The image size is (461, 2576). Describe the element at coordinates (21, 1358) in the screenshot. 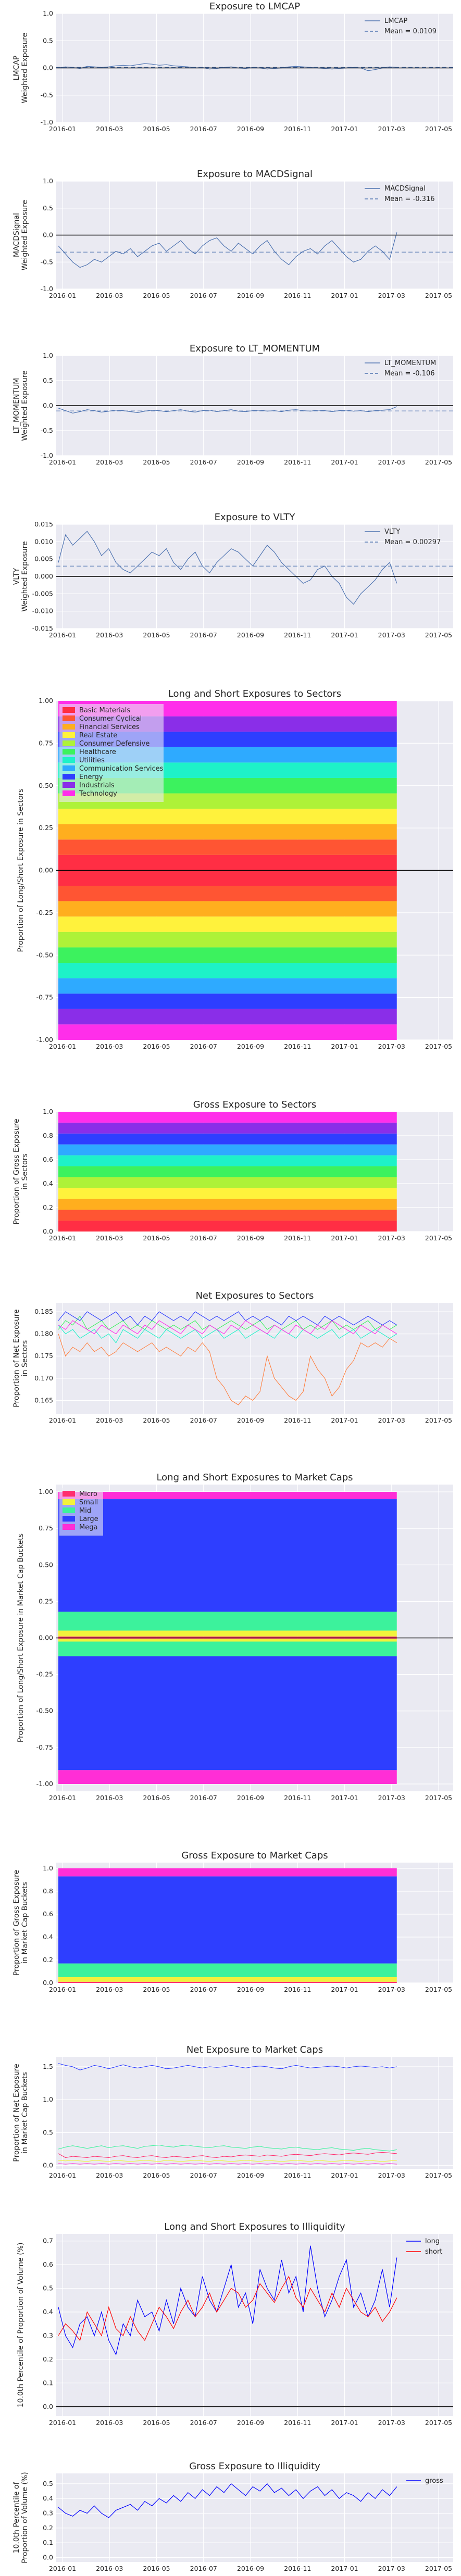

I see `y-axis-label: Proportion of Net Exposurein Sectors` at that location.